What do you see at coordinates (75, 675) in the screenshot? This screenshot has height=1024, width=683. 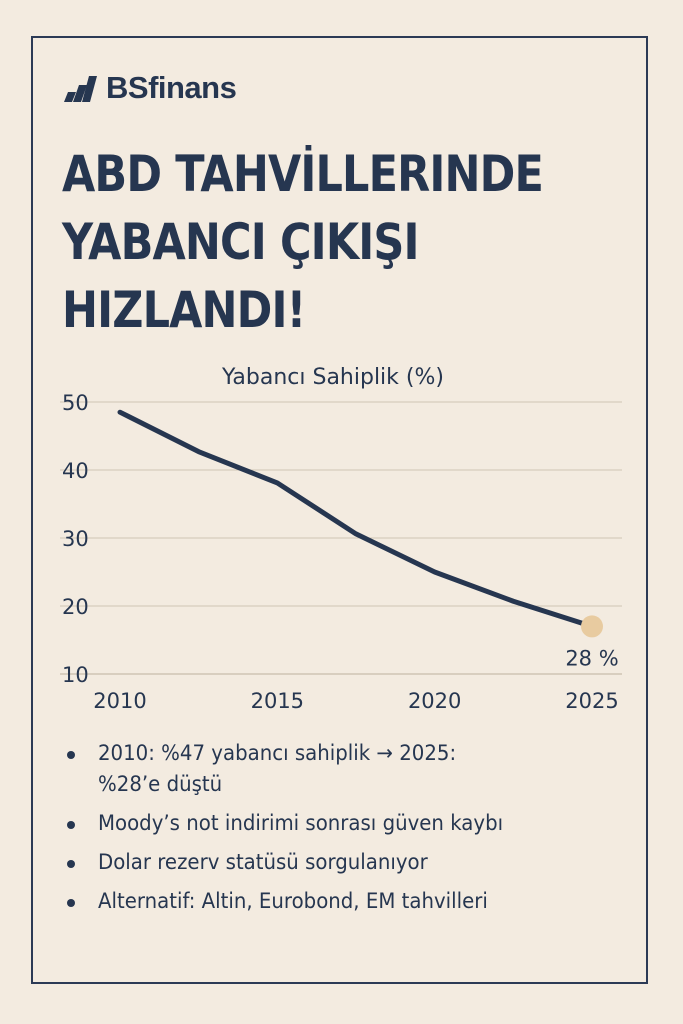 I see `y-tick-label: 10` at bounding box center [75, 675].